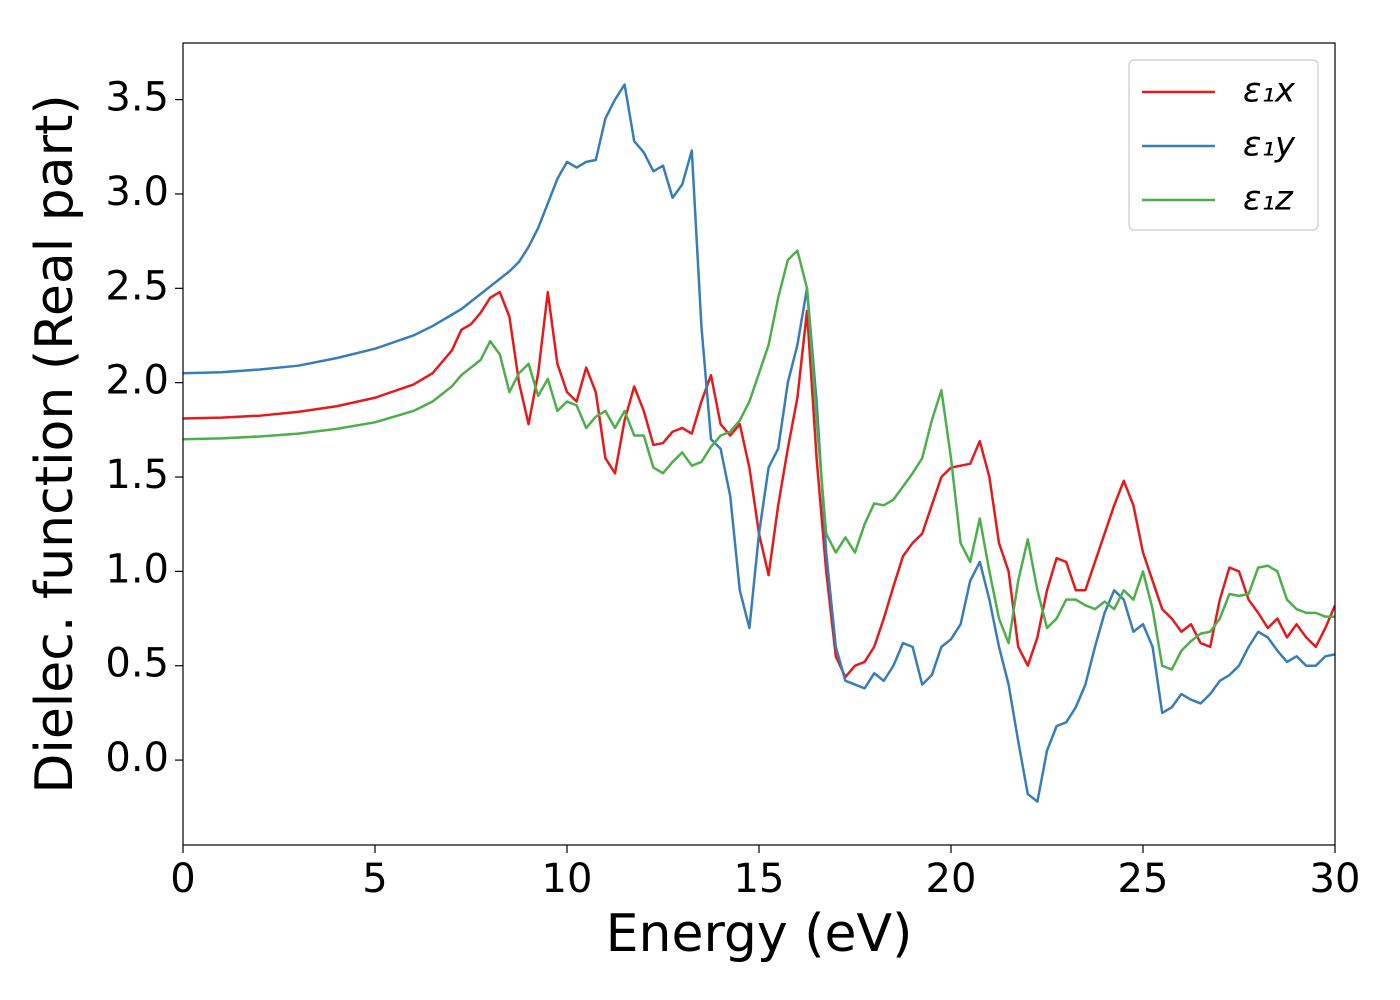 The image size is (1400, 1000). Describe the element at coordinates (137, 192) in the screenshot. I see `y-tick-label: 3.0` at that location.